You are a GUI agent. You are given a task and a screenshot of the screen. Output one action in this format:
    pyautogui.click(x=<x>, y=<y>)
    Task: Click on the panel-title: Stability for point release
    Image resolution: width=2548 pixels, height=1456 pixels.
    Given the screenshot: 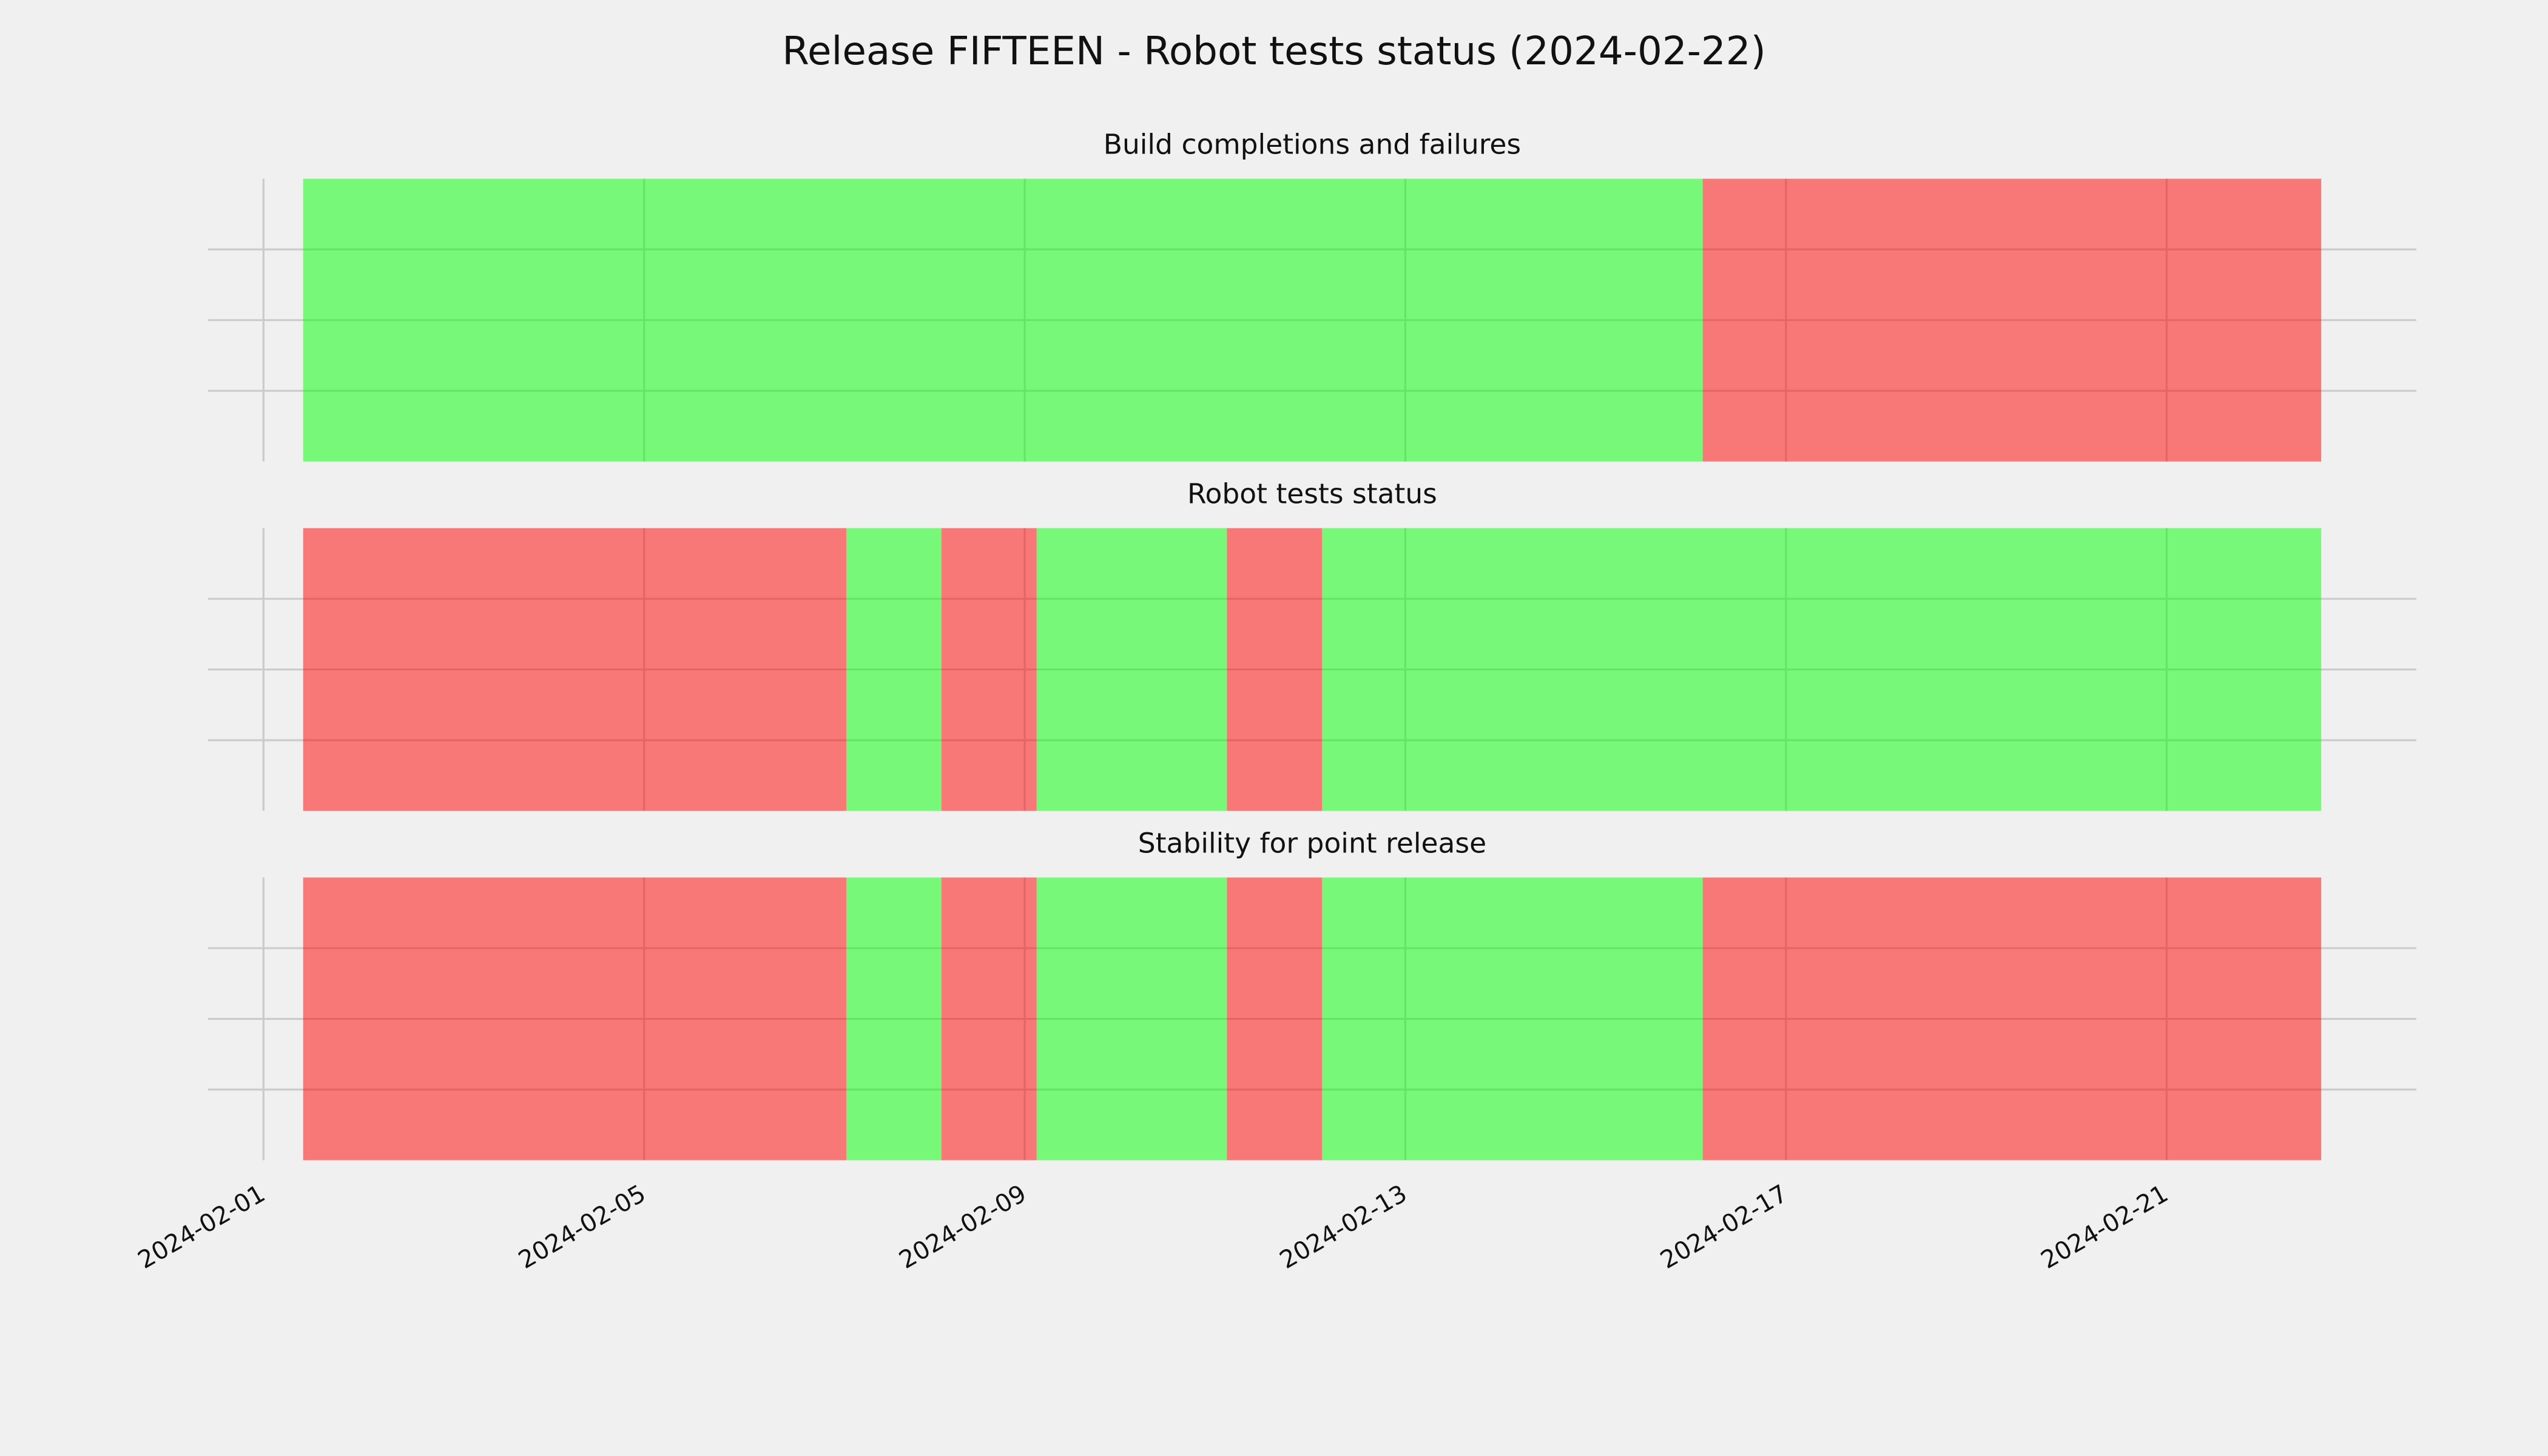 What is the action you would take?
    pyautogui.click(x=1312, y=843)
    